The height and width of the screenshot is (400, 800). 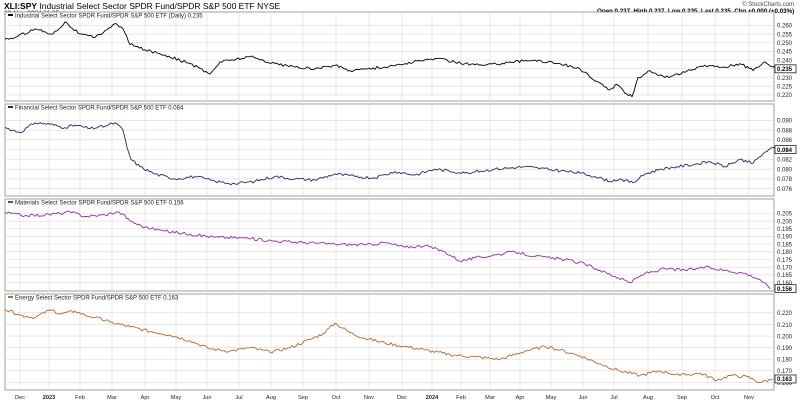 I want to click on y-tick-label: 0.195, so click(x=785, y=230).